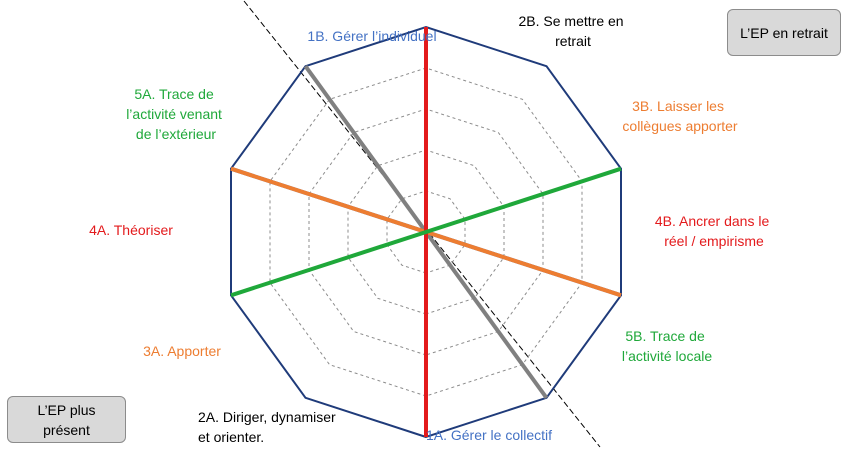  What do you see at coordinates (182, 351) in the screenshot?
I see `label-3a: 3A. Apporter` at bounding box center [182, 351].